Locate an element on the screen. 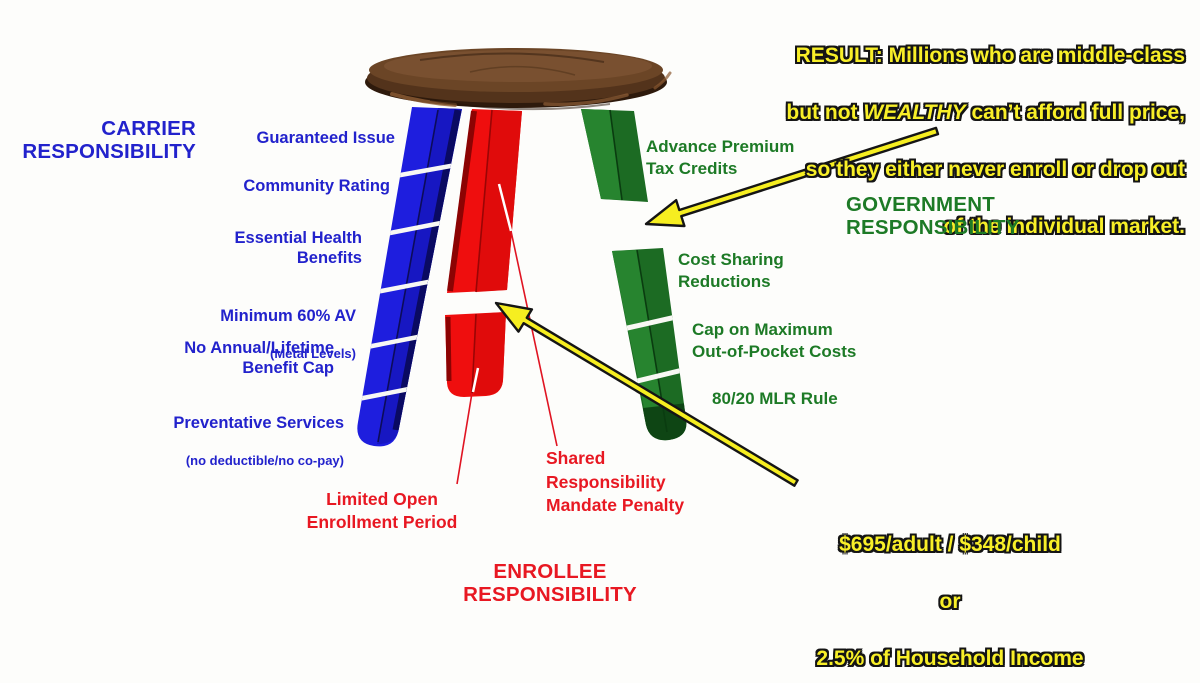 This screenshot has width=1200, height=683. carrier-item-guaranteed-issue: Guaranteed Issue is located at coordinates (325, 138).